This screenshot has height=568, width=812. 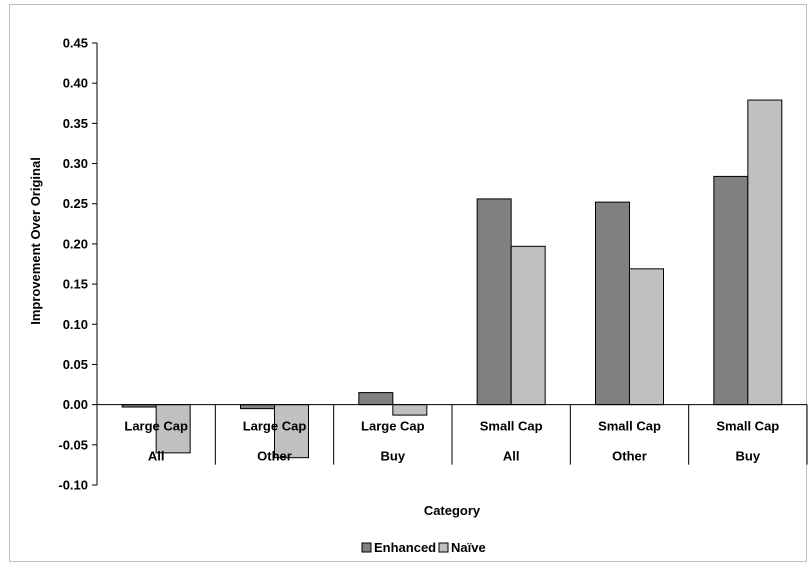 What do you see at coordinates (75, 163) in the screenshot?
I see `y-tick-label: 0.30` at bounding box center [75, 163].